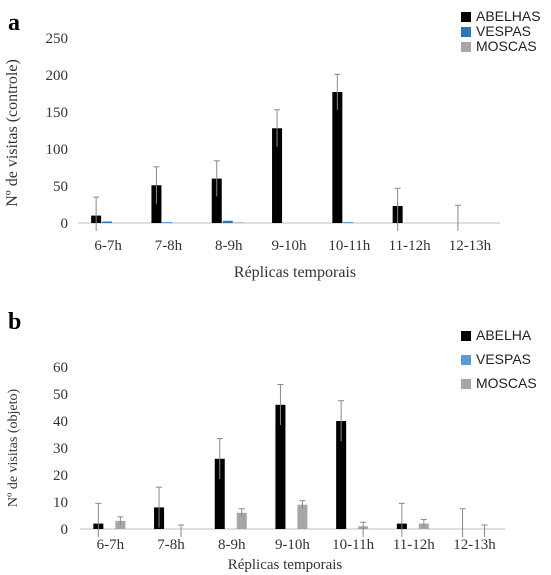 This screenshot has height=575, width=551. I want to click on panel-b-x-ticks: 6-7h 7-8h 8-9h 9-10h 10-11h 11-12h 12-13h, so click(297, 545).